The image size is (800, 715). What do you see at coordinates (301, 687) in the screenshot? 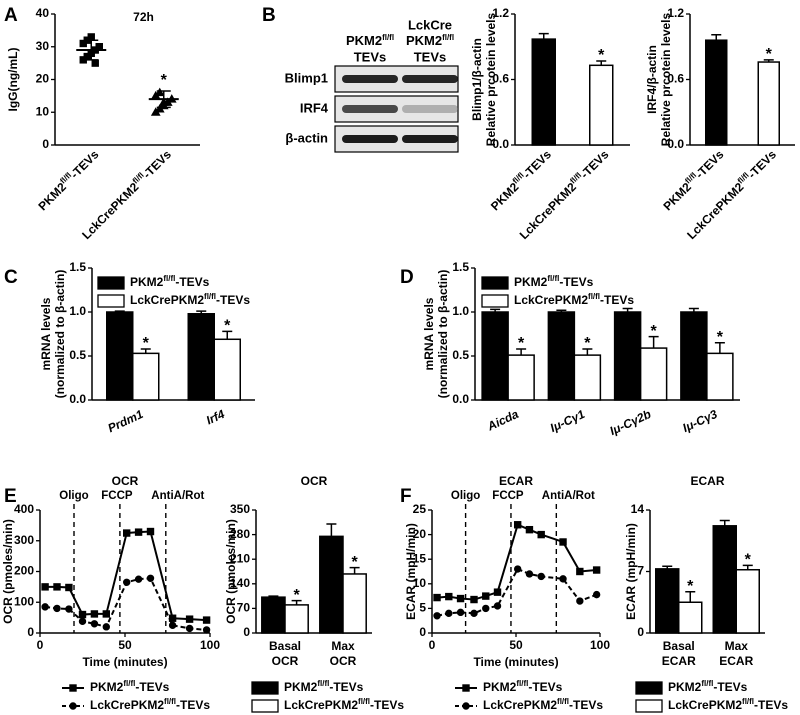
I see `text-part: PKM2` at bounding box center [301, 687].